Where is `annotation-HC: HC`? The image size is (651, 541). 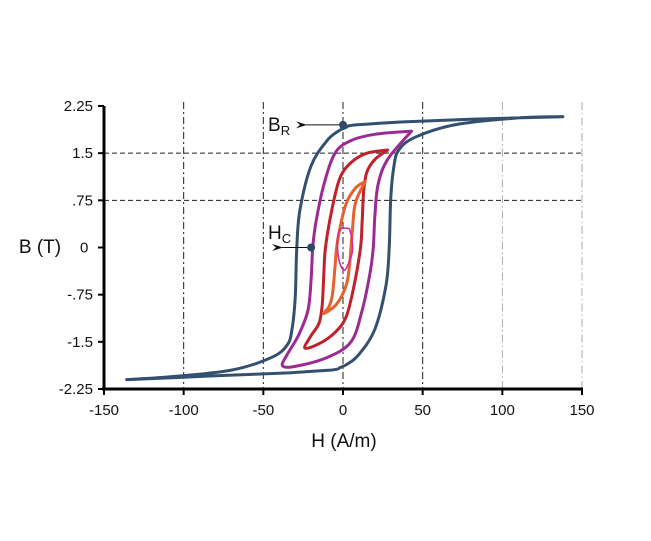 annotation-HC: HC is located at coordinates (288, 237).